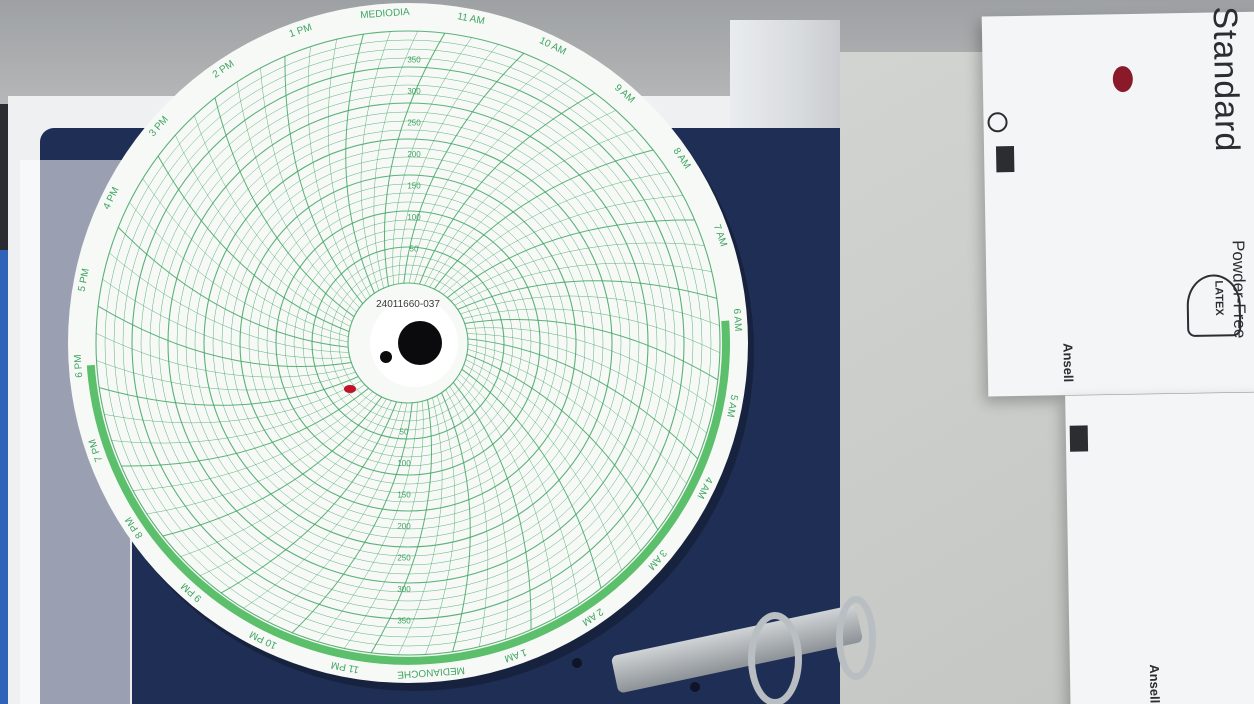 This screenshot has height=704, width=1254. Describe the element at coordinates (1079, 438) in the screenshot. I see `glove-icon` at that location.